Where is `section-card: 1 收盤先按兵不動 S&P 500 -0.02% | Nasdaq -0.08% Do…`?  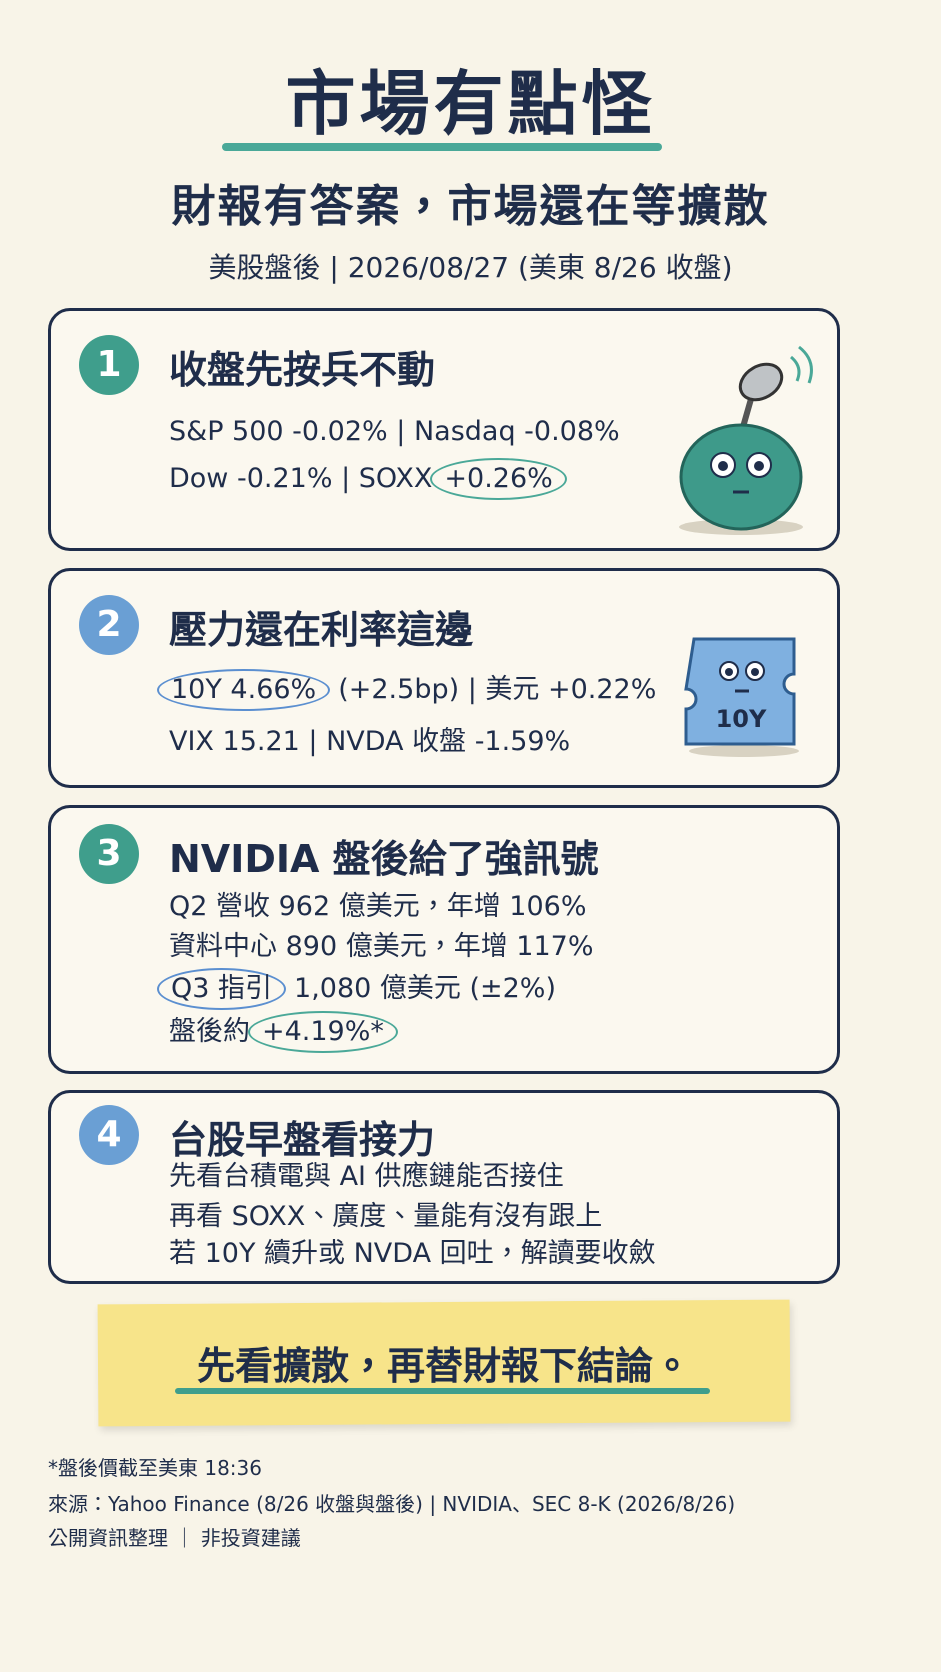
section-card: 1 收盤先按兵不動 S&P 500 -0.02% | Nasdaq -0.08% Do… is located at coordinates (444, 429).